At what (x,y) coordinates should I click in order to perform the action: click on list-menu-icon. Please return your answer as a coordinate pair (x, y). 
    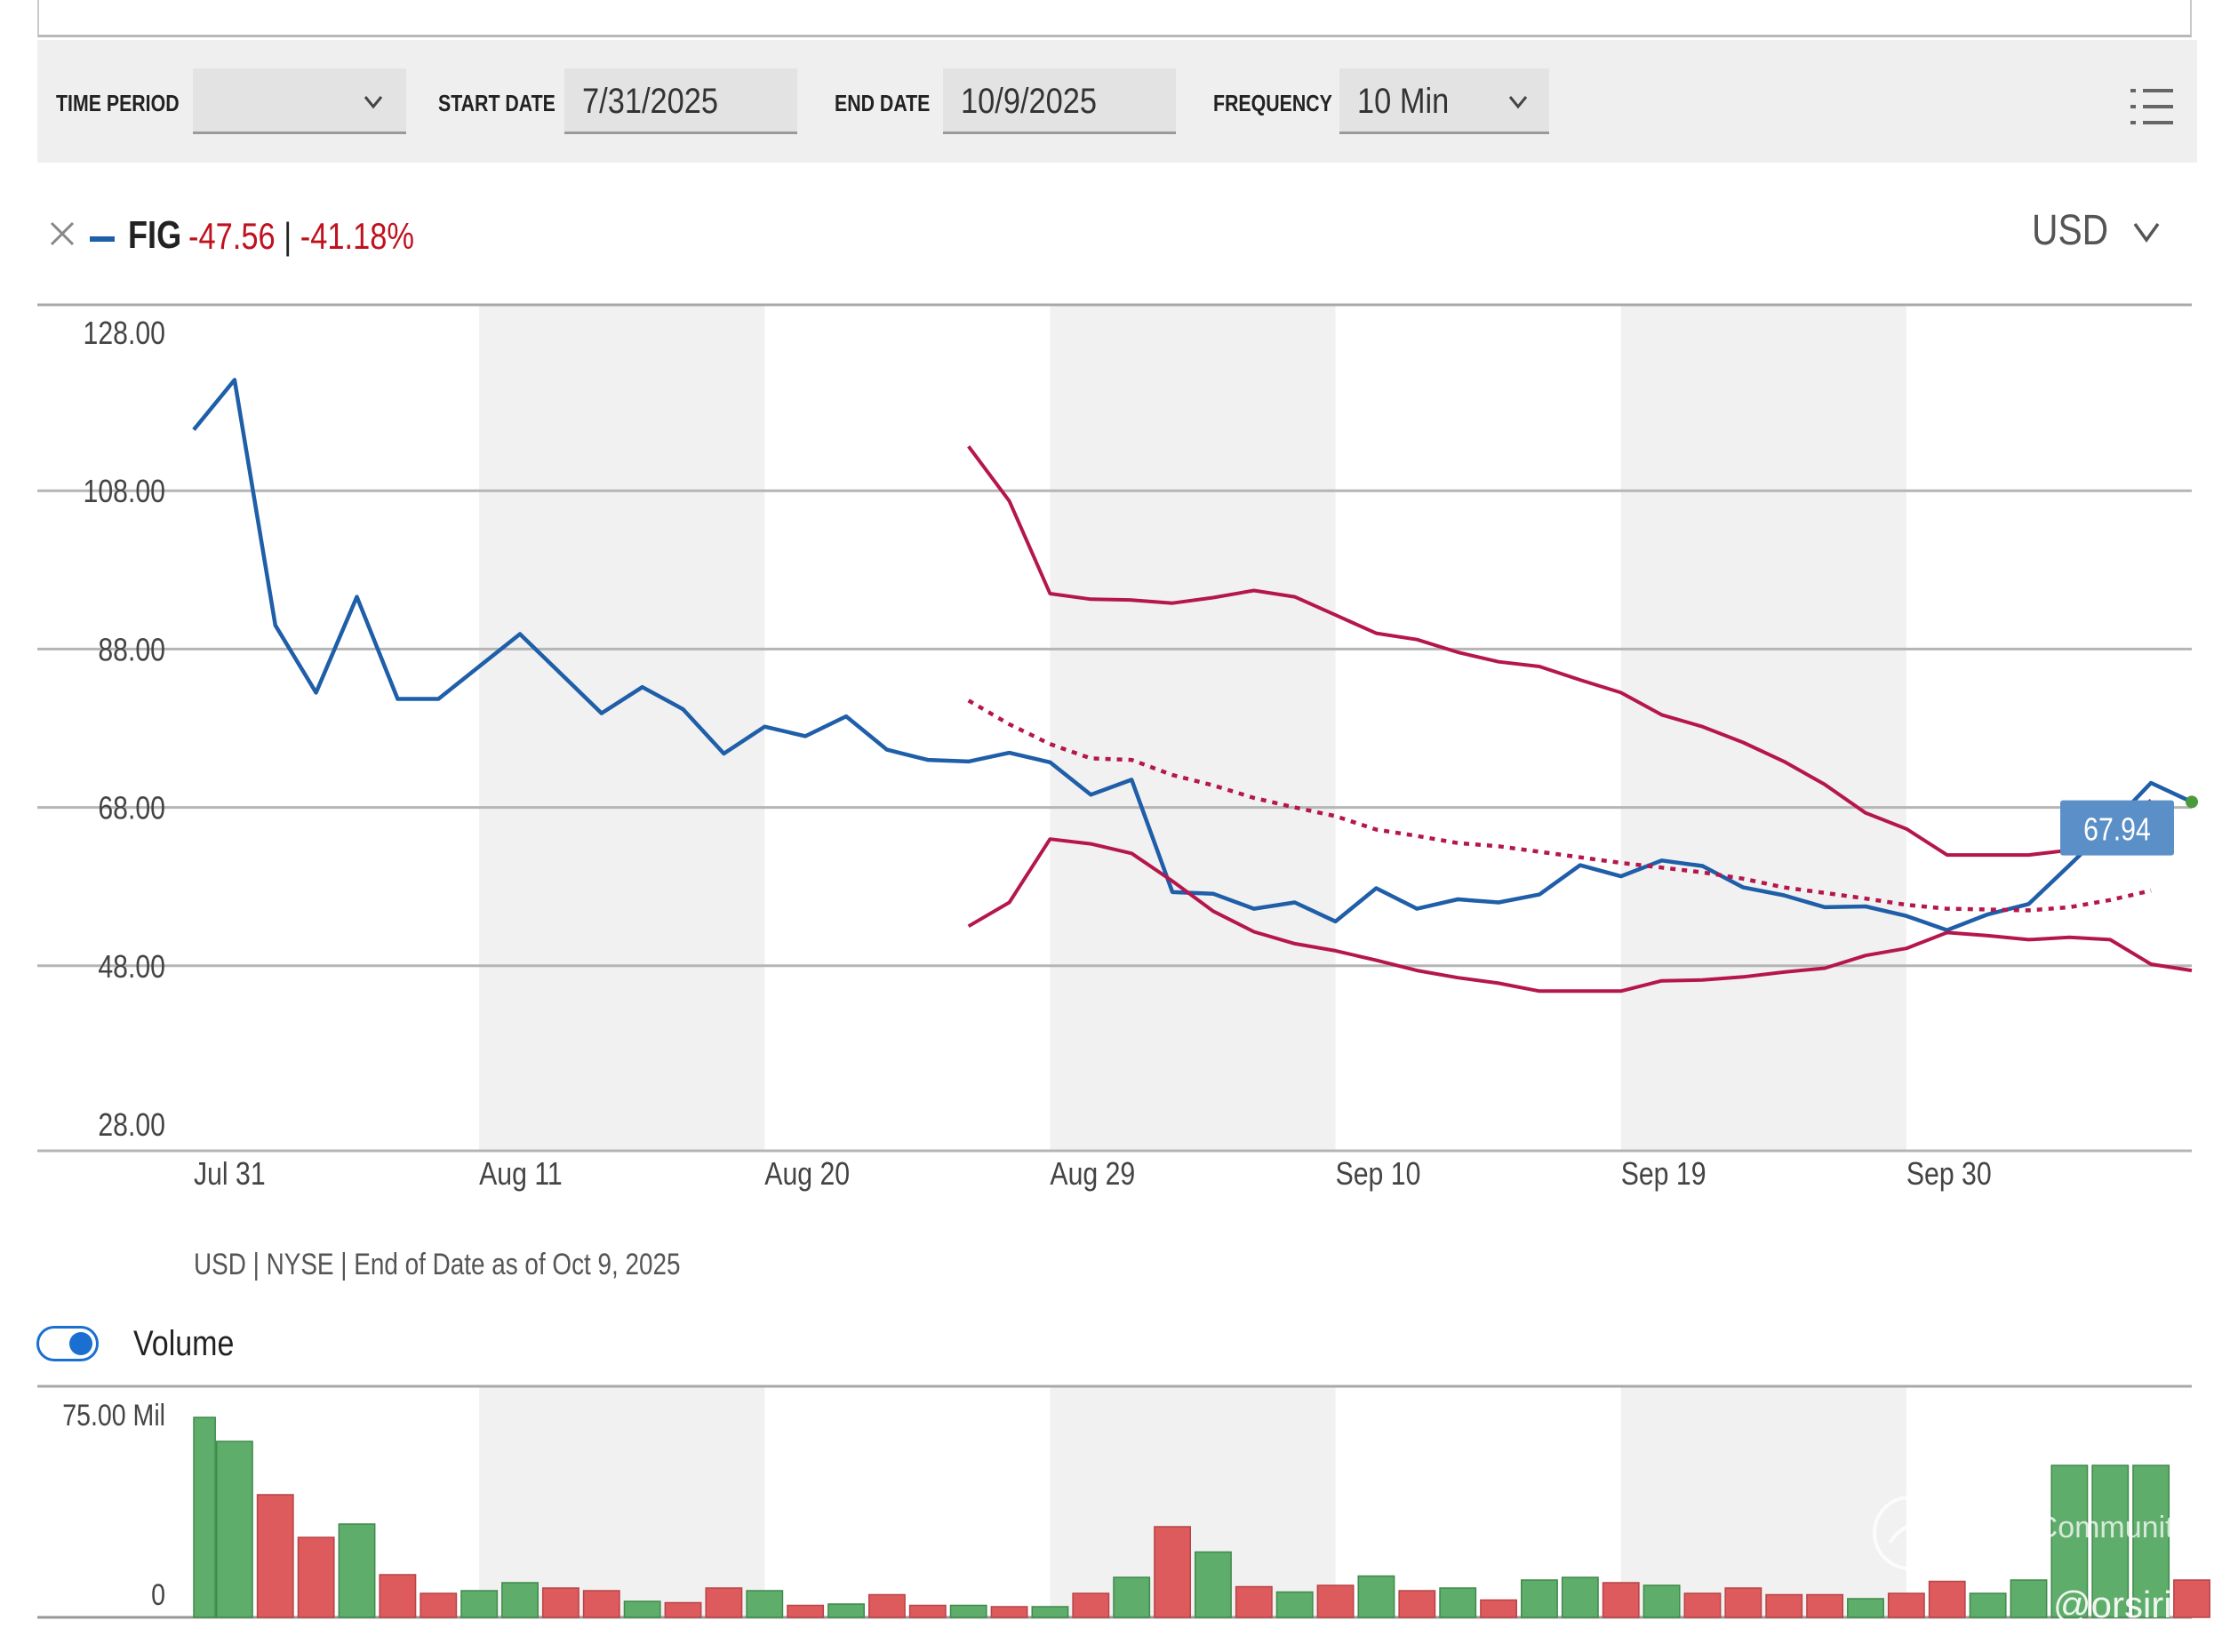
    Looking at the image, I should click on (2152, 106).